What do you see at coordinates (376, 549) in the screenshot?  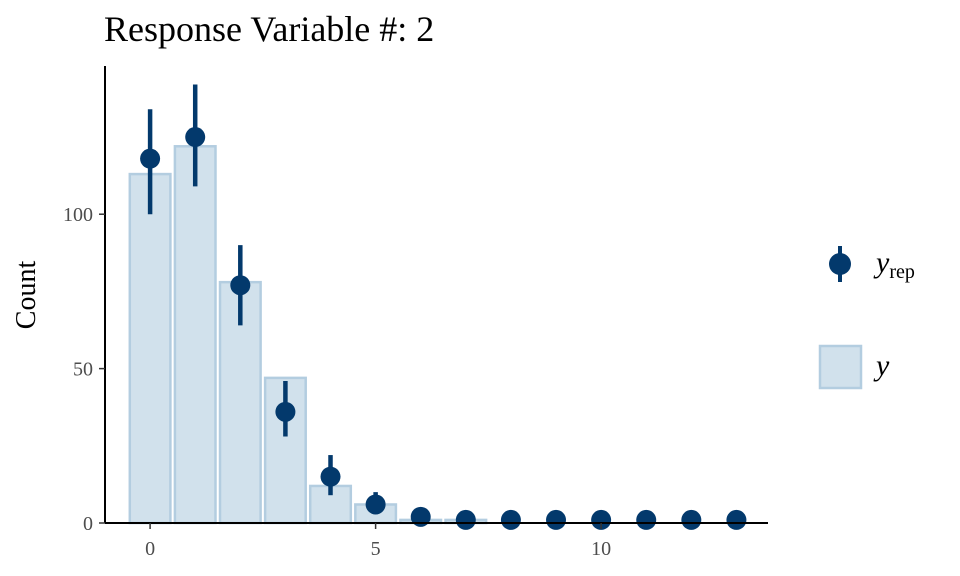 I see `x-tick-label-5: 5` at bounding box center [376, 549].